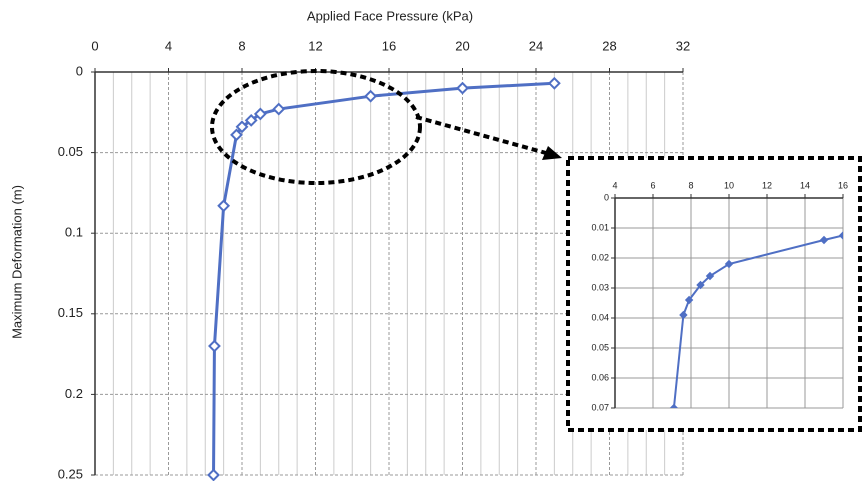 Image resolution: width=863 pixels, height=481 pixels. What do you see at coordinates (536, 45) in the screenshot?
I see `x-tick-label: 24` at bounding box center [536, 45].